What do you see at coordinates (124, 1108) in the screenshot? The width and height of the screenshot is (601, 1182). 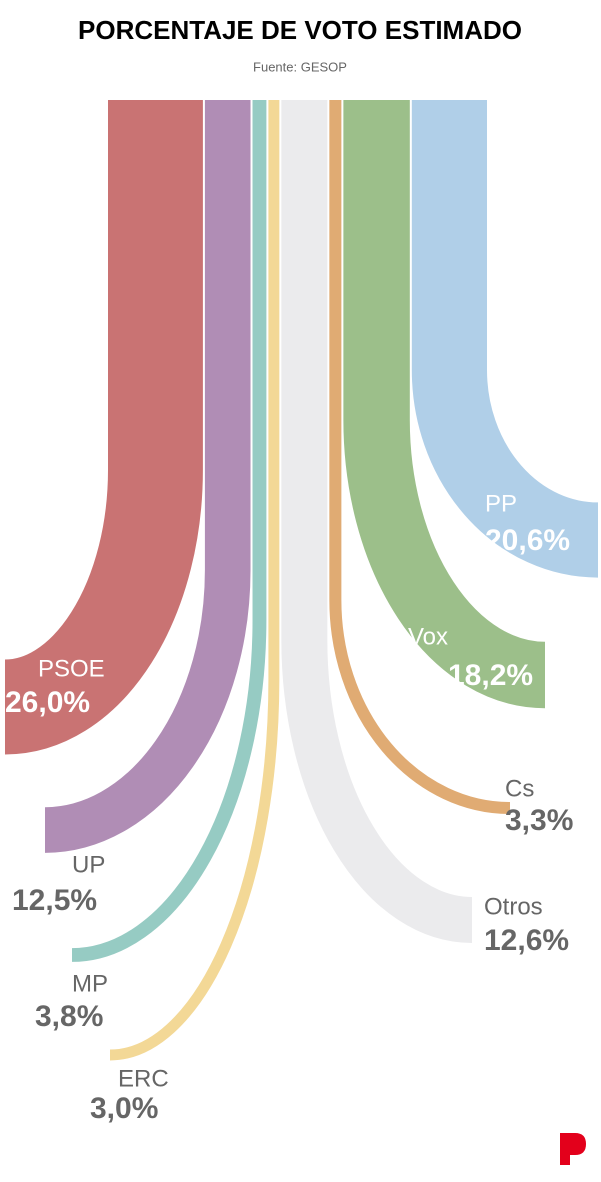 I see `value-label: 3,0%` at bounding box center [124, 1108].